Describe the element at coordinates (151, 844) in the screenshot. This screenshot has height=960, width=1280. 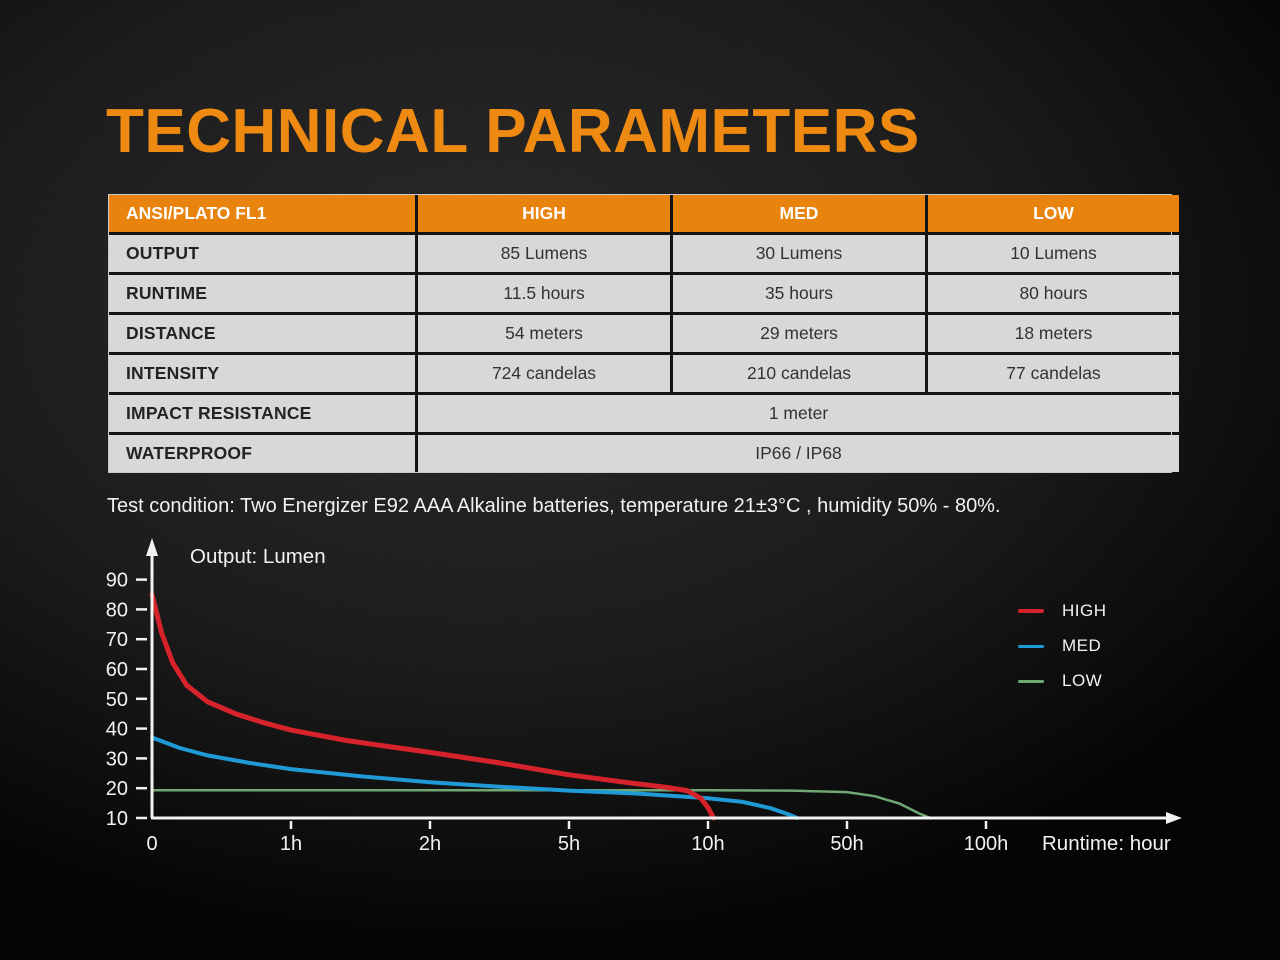
I see `x-tick-label: 0` at that location.